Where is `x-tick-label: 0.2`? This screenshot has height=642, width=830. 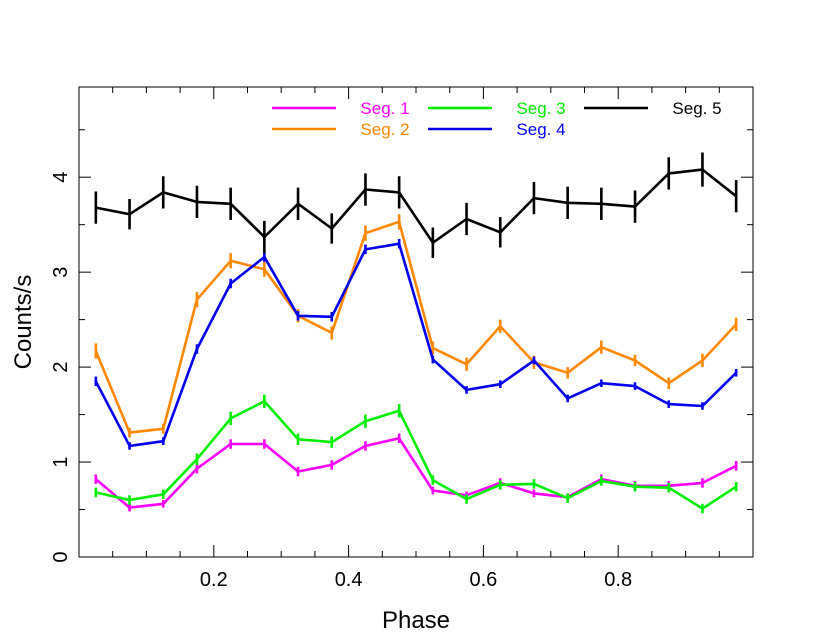 x-tick-label: 0.2 is located at coordinates (214, 580).